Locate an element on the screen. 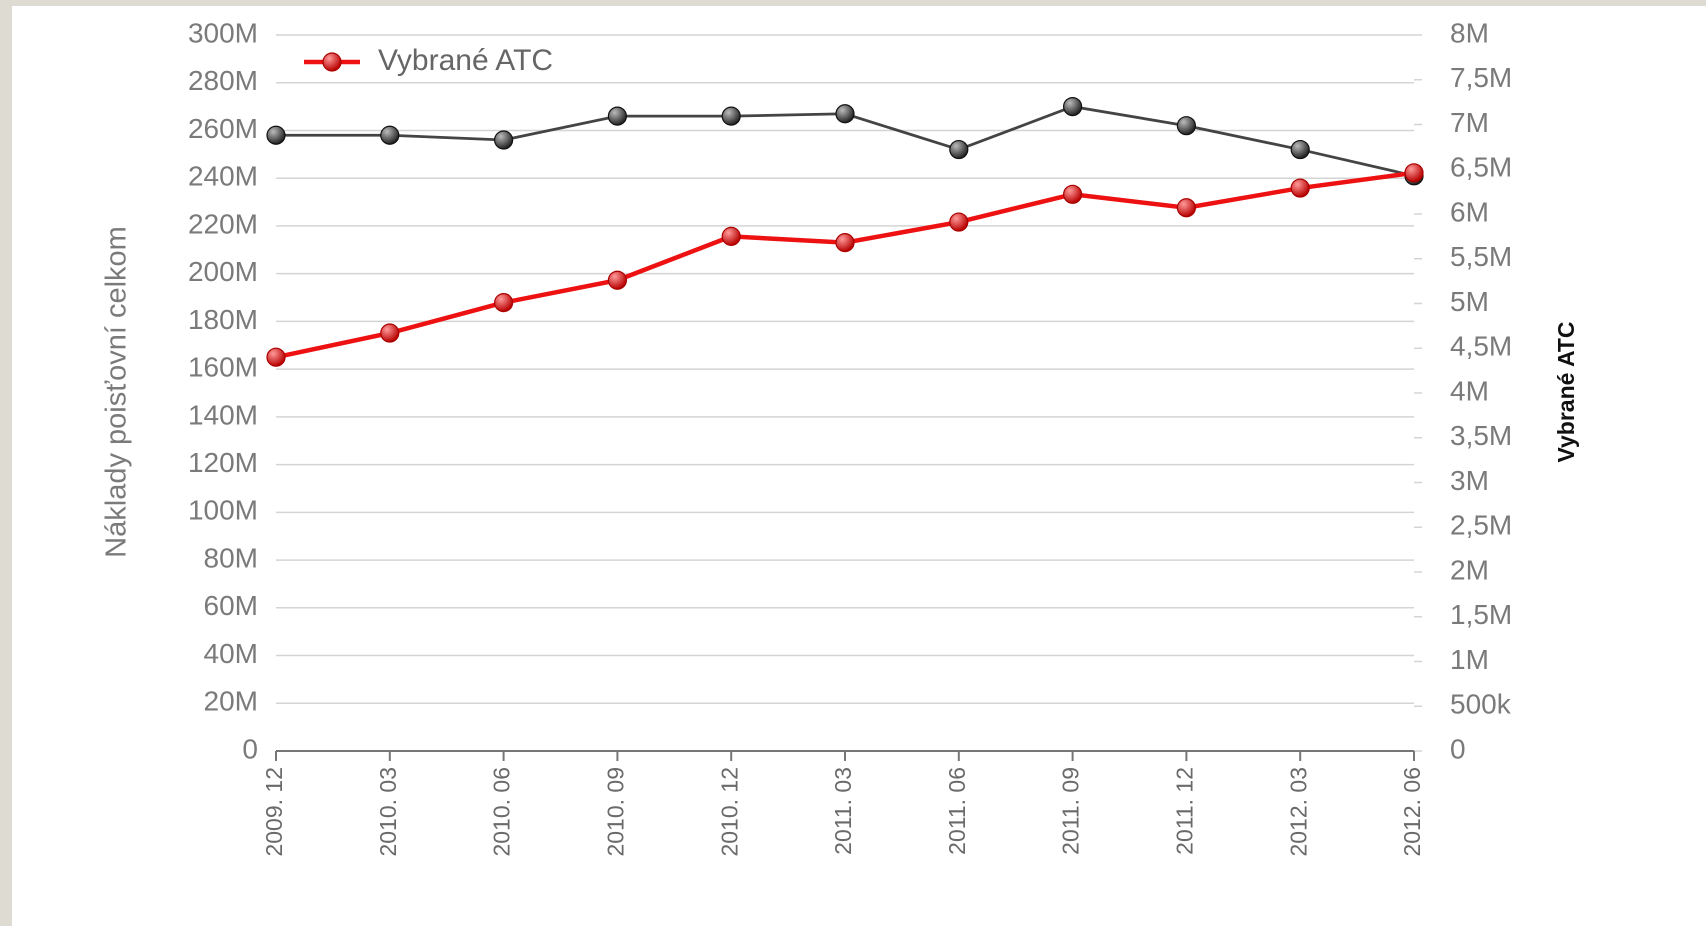 The height and width of the screenshot is (931, 1706). y2-axis-title: Vybrané ATC is located at coordinates (1566, 391).